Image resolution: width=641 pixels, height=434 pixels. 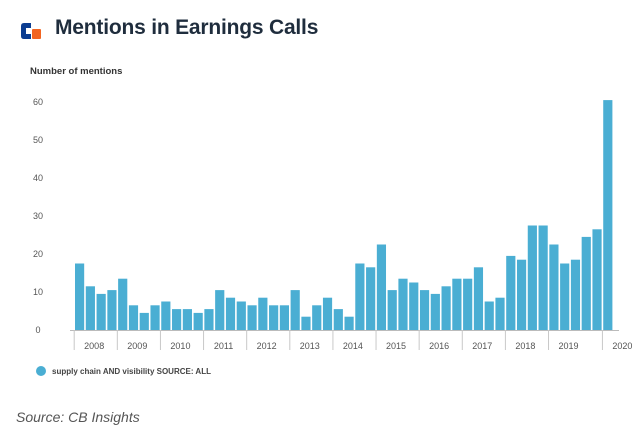 What do you see at coordinates (76, 71) in the screenshot?
I see `y-axis-label: Number of mentions` at bounding box center [76, 71].